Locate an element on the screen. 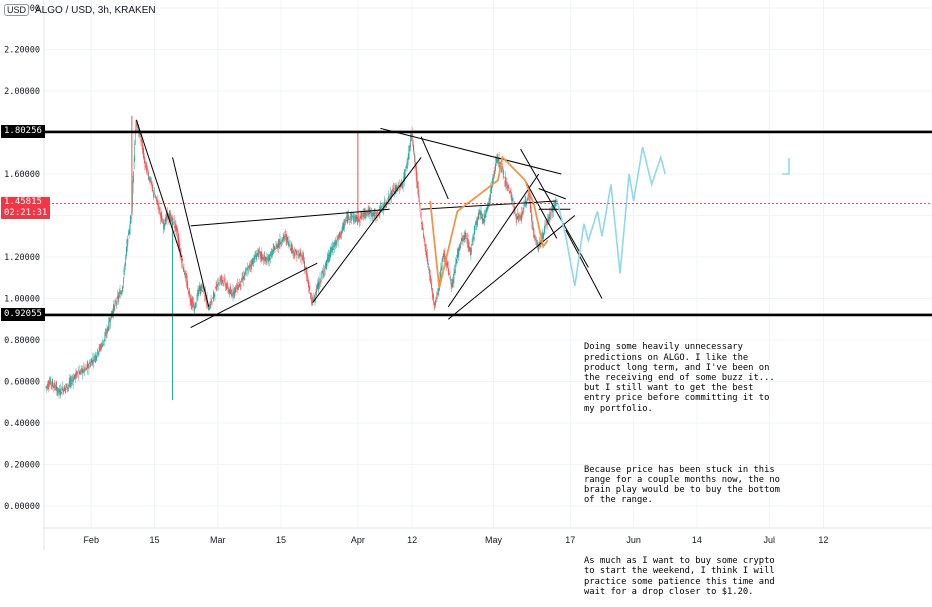 This screenshot has width=932, height=607. currency-badge: USD is located at coordinates (17, 10).